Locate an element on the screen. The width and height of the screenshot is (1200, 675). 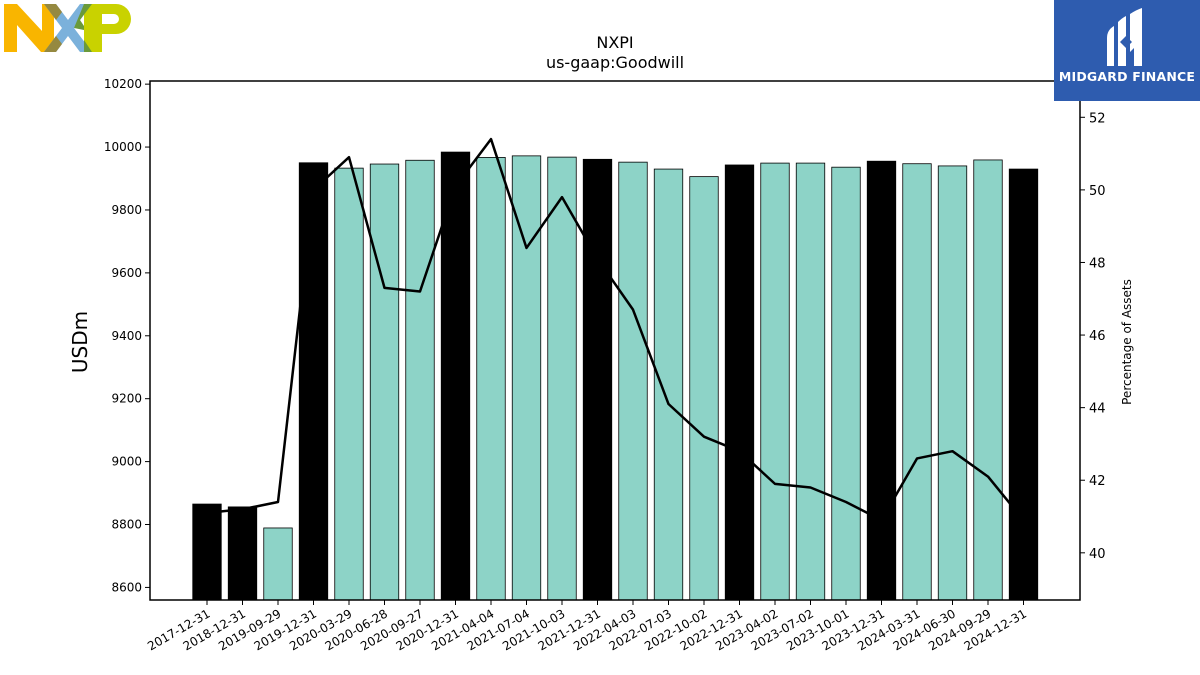
y-tick-label: 8800 is located at coordinates (126, 525).